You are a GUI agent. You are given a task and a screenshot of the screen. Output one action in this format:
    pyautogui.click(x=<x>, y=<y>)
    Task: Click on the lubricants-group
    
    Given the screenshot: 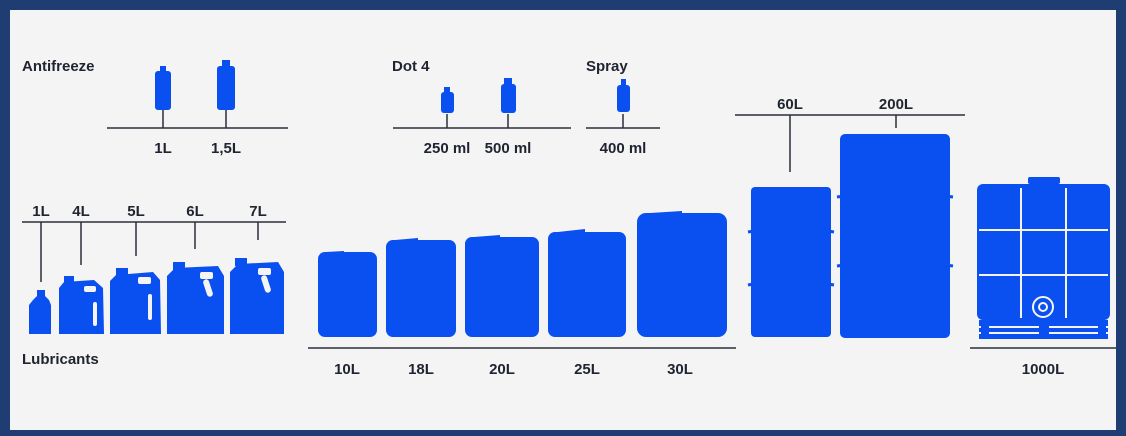 What is the action you would take?
    pyautogui.click(x=154, y=277)
    